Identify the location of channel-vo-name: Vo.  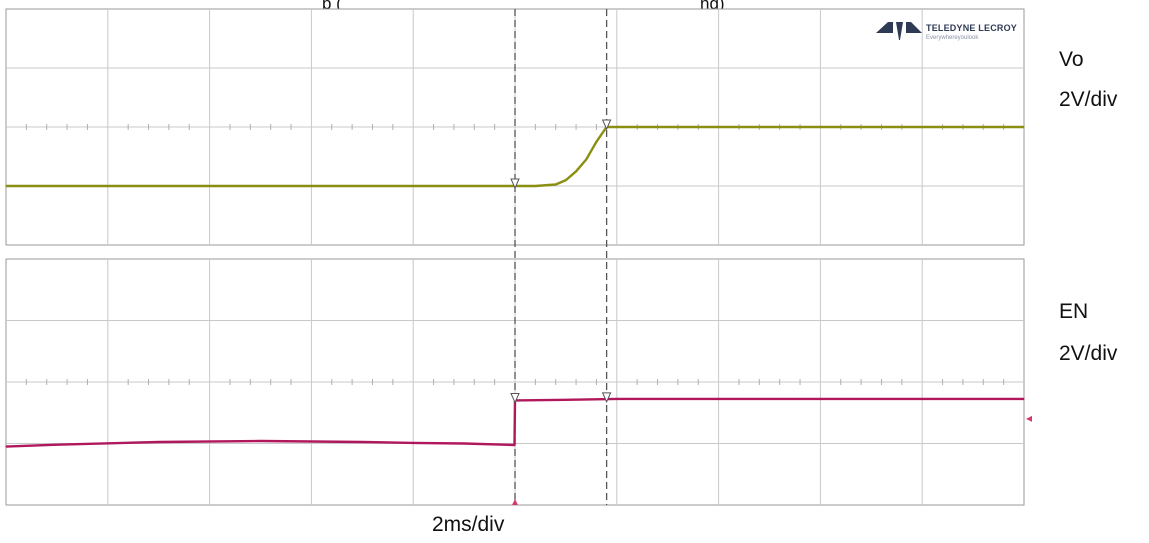
(1071, 59).